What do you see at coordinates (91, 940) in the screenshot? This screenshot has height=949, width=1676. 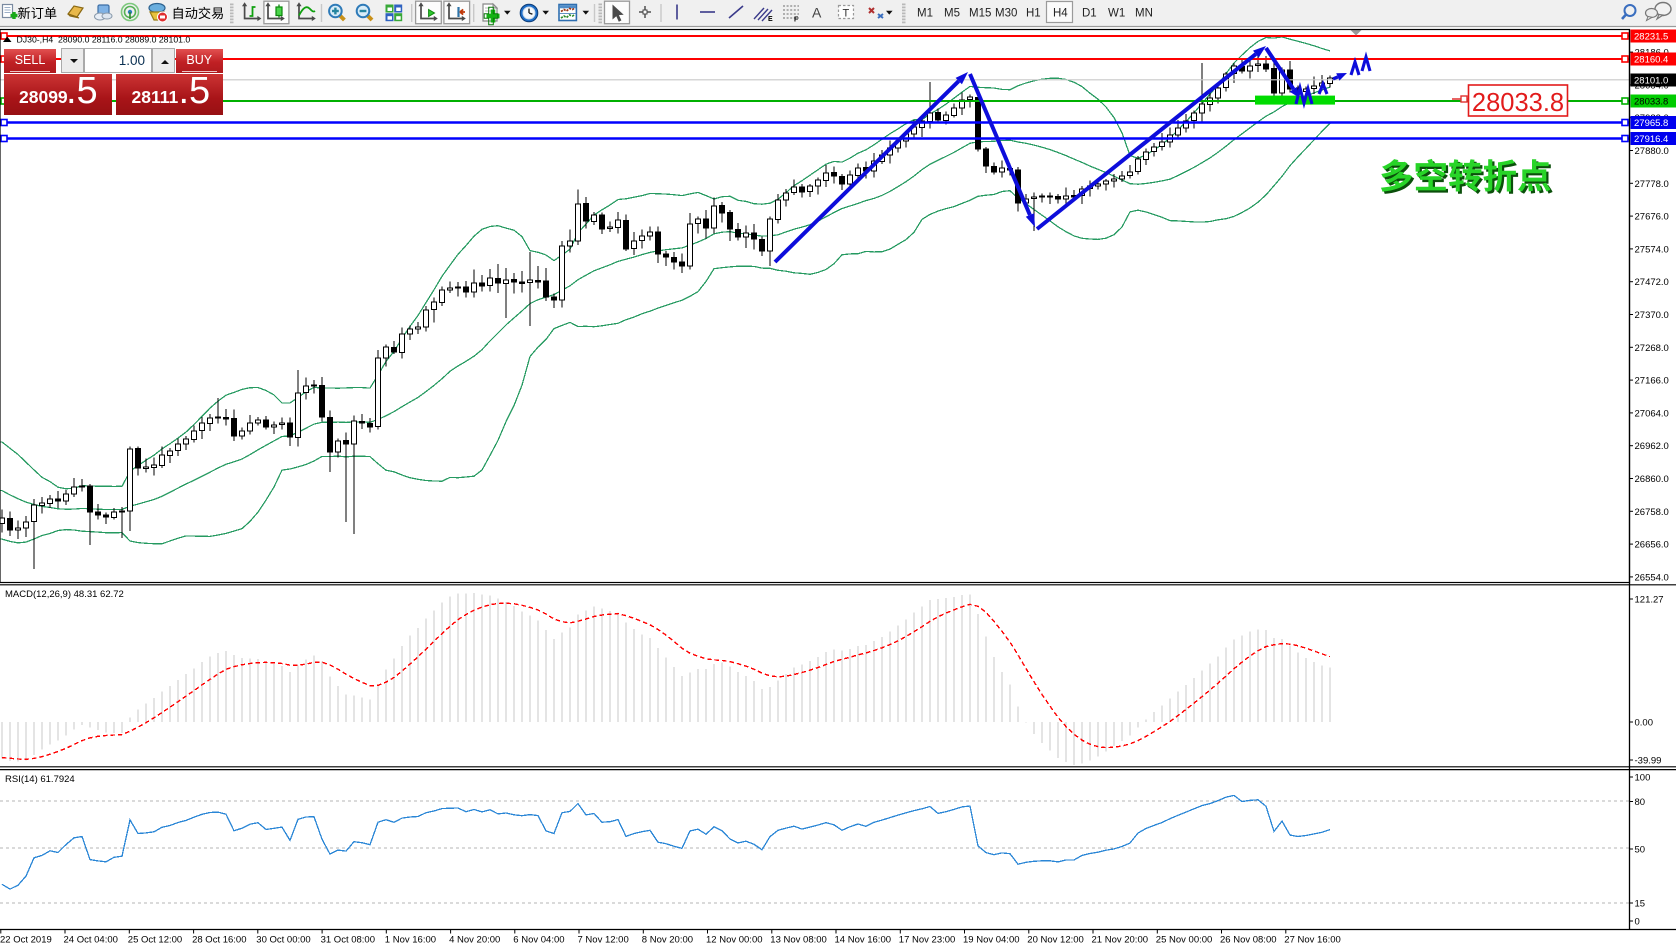 I see `svg-text: 24 Oct 04:00` at bounding box center [91, 940].